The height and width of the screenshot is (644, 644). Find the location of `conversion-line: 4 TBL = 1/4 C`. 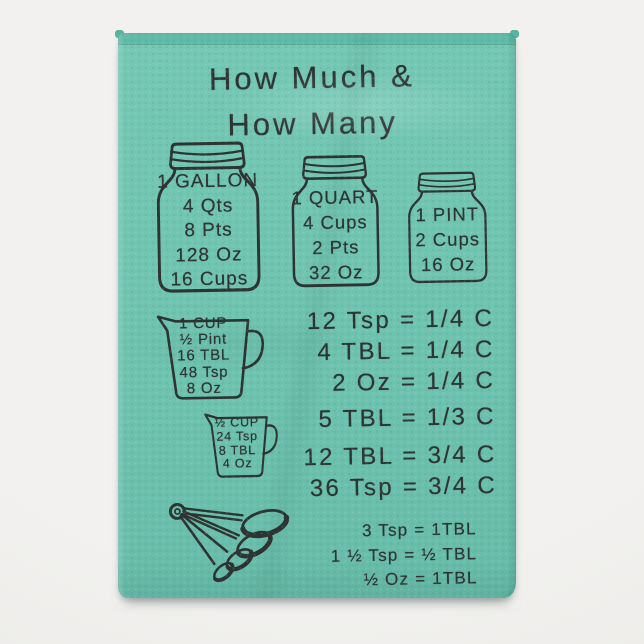

conversion-line: 4 TBL = 1/4 C is located at coordinates (406, 350).